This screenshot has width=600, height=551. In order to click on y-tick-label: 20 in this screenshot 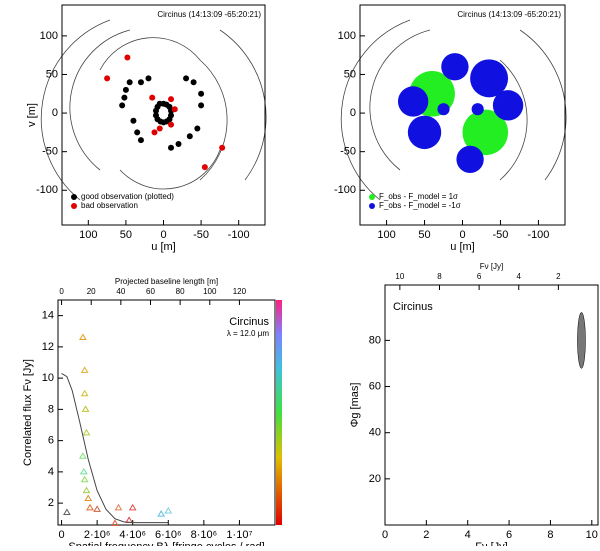, I will do `click(375, 479)`.